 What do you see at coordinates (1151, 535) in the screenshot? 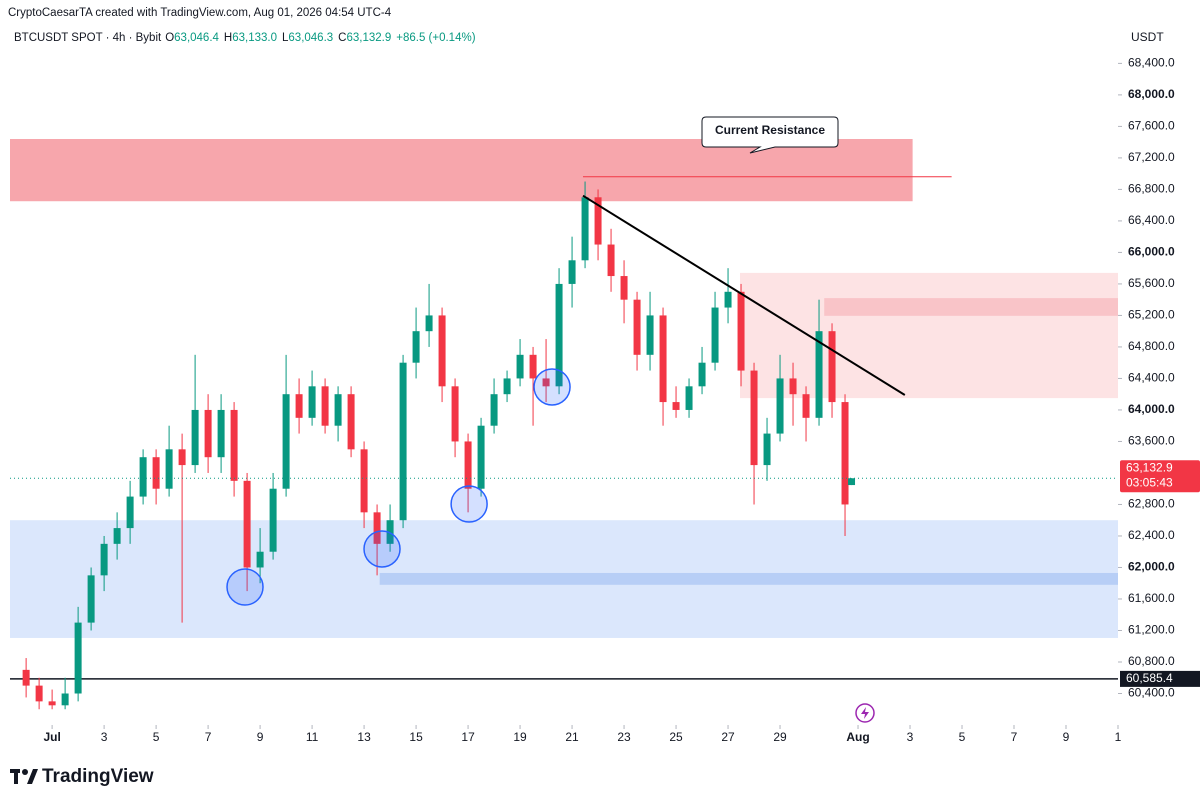
I see `y-tick-label: 62,400.0` at bounding box center [1151, 535].